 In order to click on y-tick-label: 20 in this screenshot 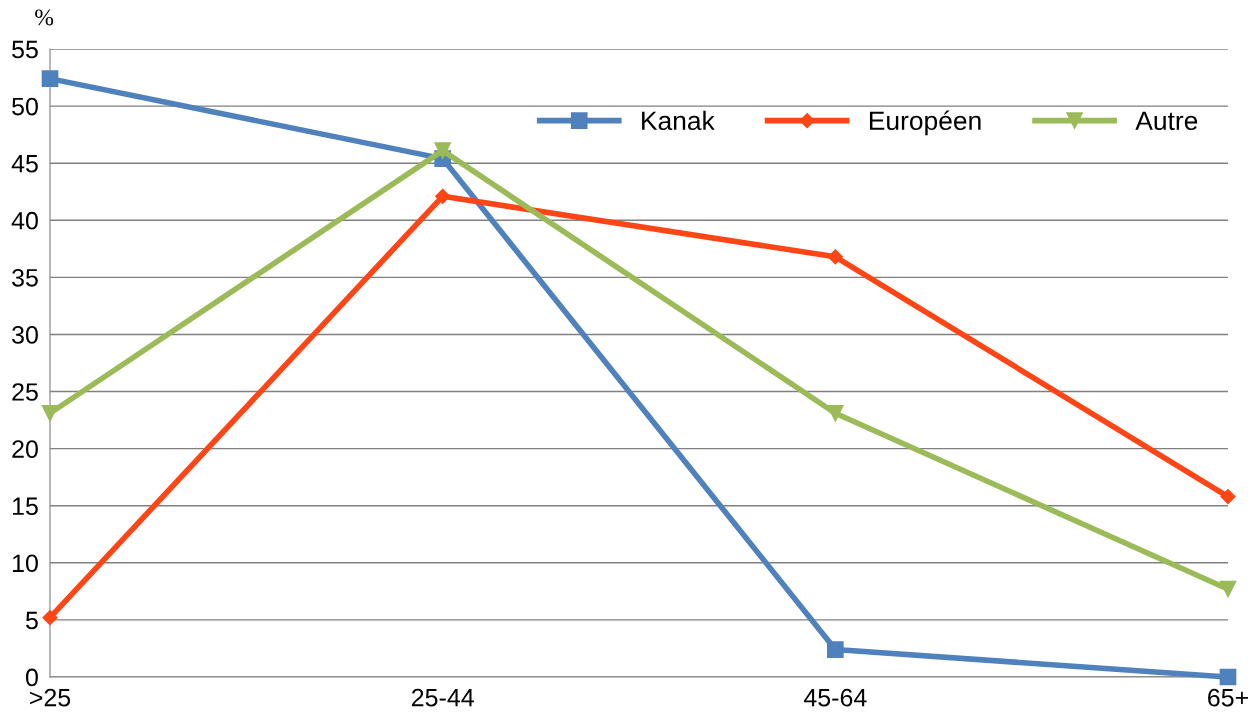, I will do `click(25, 449)`.